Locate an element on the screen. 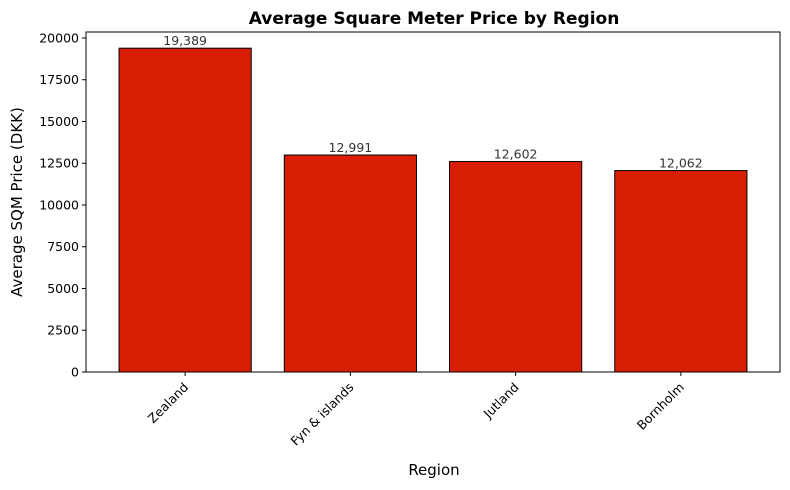 The height and width of the screenshot is (490, 790). y-axis-label: Average SQM Price (DKK) is located at coordinates (17, 202).